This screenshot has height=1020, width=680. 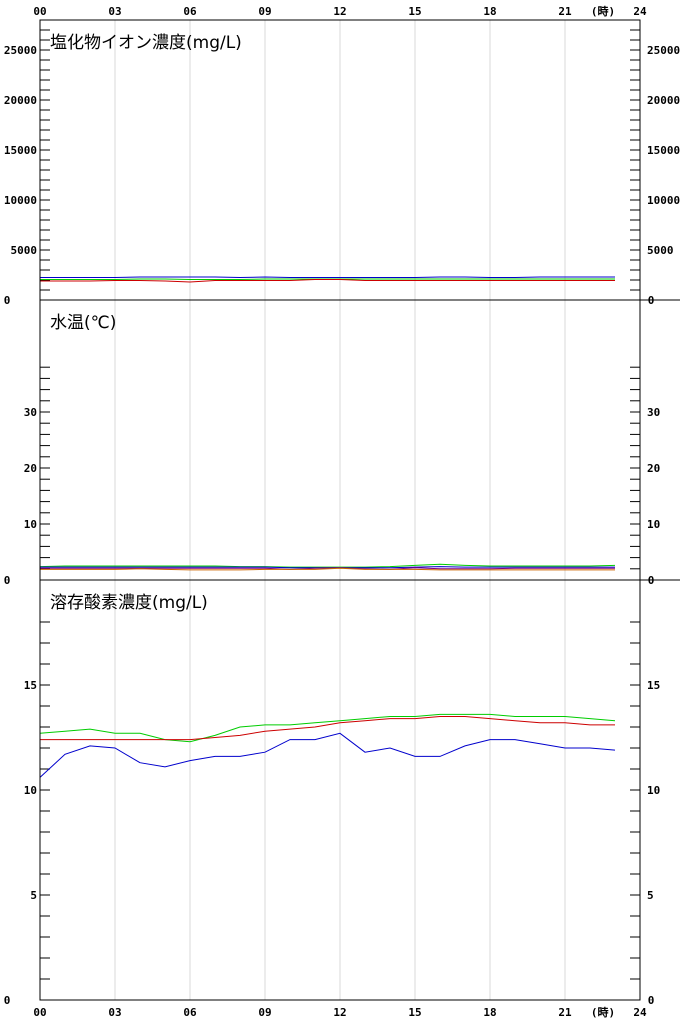 I want to click on top-x-axis: 00 03 06 09 12 15 18 21 24 (時), so click(x=340, y=11).